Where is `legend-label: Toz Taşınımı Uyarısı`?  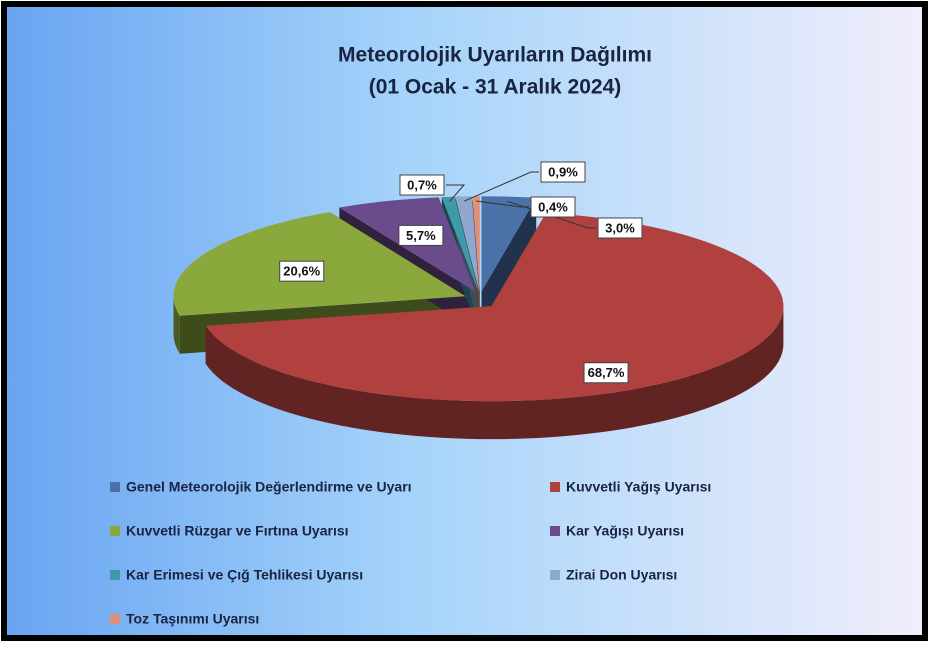 legend-label: Toz Taşınımı Uyarısı is located at coordinates (192, 619).